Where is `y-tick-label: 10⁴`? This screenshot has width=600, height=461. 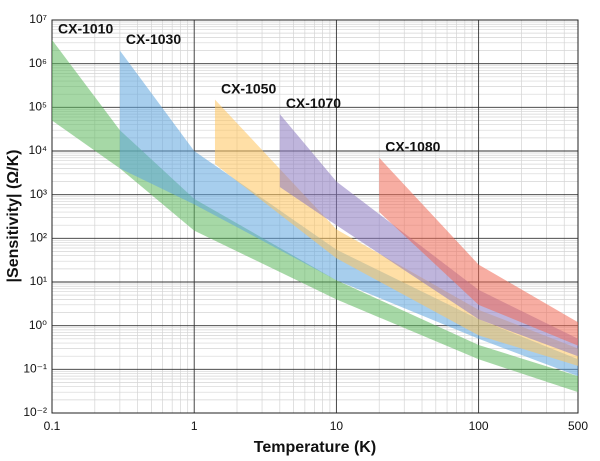 y-tick-label: 10⁴ is located at coordinates (37, 150).